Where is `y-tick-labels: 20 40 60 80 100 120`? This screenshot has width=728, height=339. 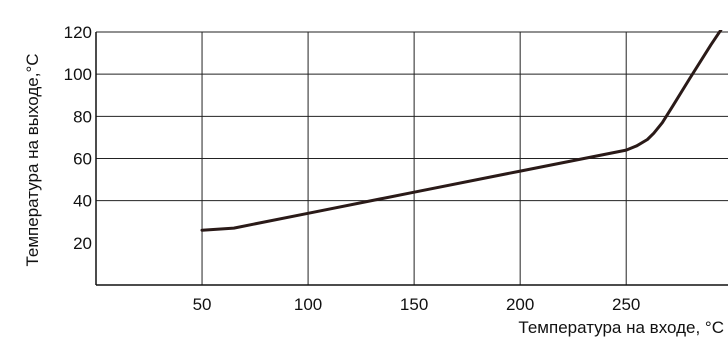
y-tick-labels: 20 40 60 80 100 120 is located at coordinates (78, 138).